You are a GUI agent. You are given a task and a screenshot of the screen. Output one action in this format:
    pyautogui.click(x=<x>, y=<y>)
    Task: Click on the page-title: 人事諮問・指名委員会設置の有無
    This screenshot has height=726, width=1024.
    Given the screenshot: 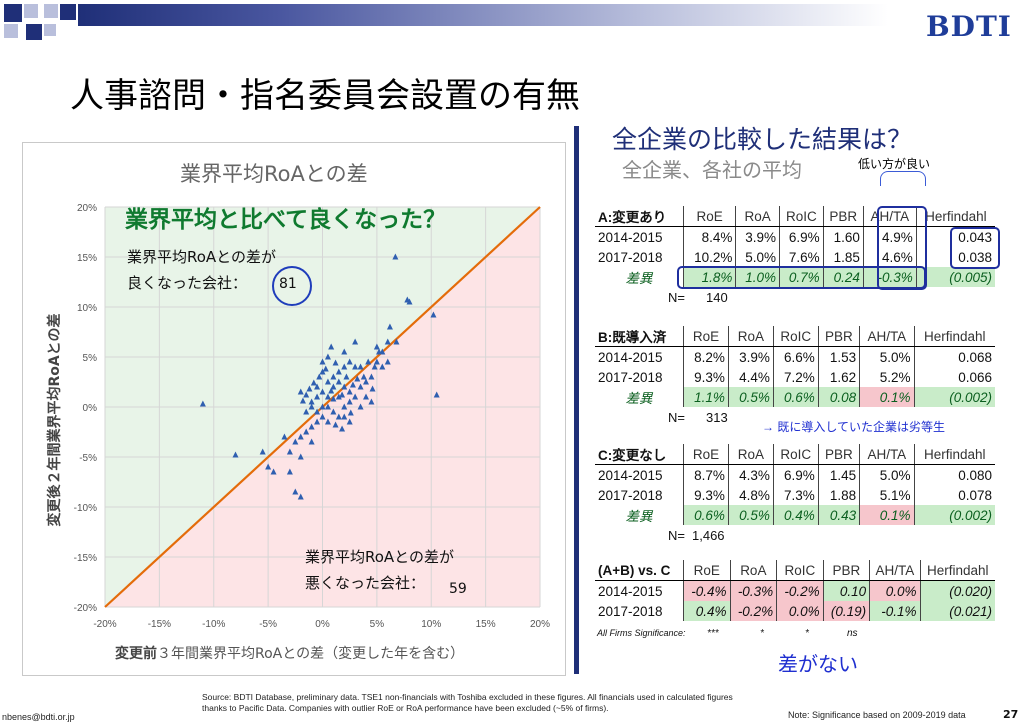 What is the action you would take?
    pyautogui.click(x=325, y=96)
    